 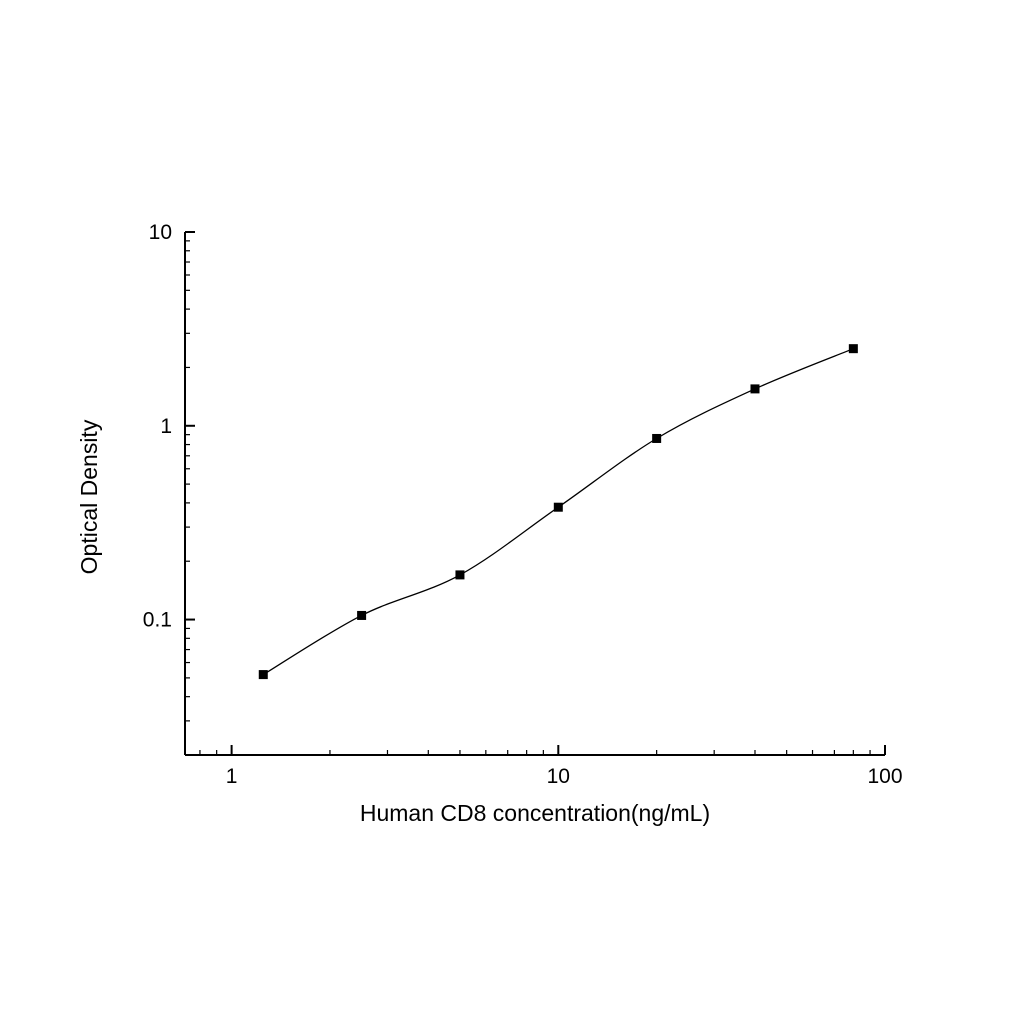 I want to click on y-tick-label: 10, so click(x=160, y=232).